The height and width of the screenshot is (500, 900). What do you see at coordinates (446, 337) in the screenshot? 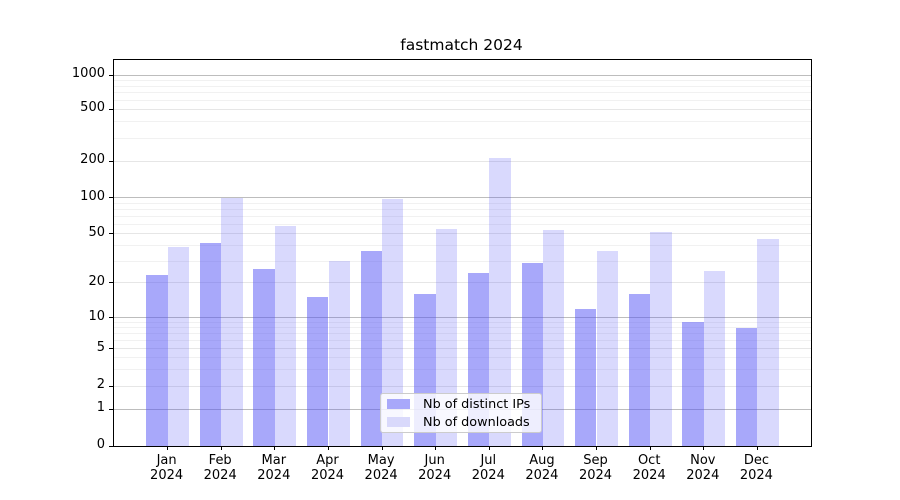
I see `bar-nb-of-downloads-jun-2024` at bounding box center [446, 337].